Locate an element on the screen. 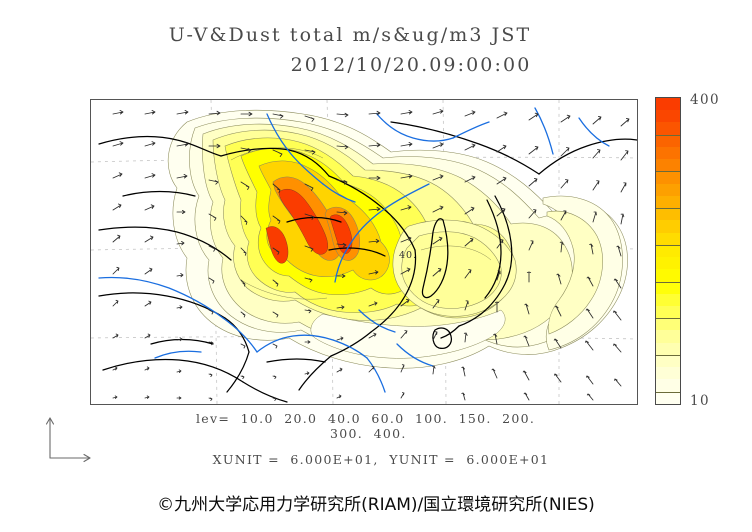 The height and width of the screenshot is (532, 752). chart-title-datetime: 2012/10/20.09:00:00 is located at coordinates (411, 65).